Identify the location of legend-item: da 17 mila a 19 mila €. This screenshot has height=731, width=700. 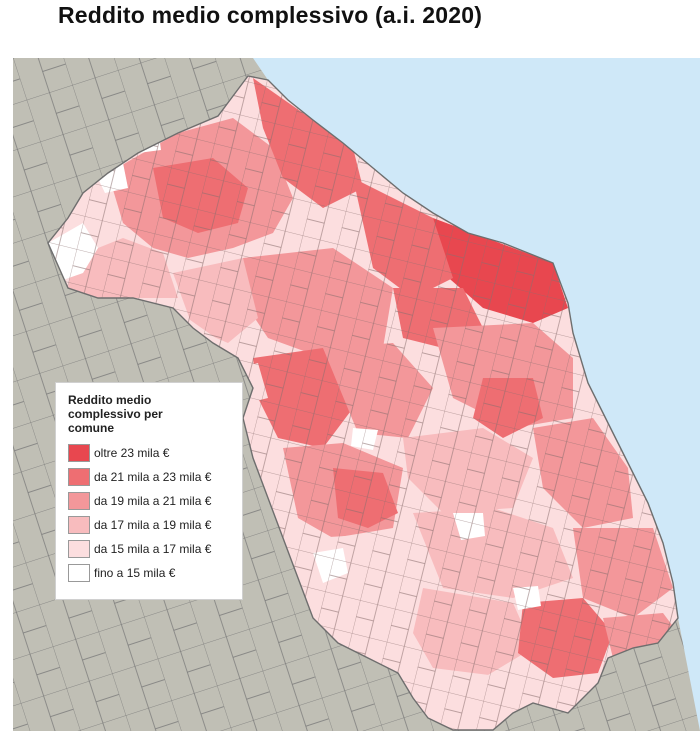
(151, 525).